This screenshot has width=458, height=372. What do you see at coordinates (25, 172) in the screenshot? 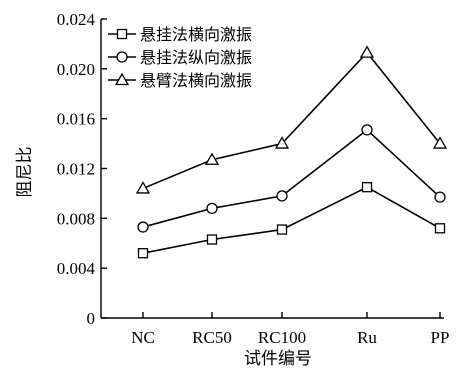
I see `y-axis-title: 阻尼比` at bounding box center [25, 172].